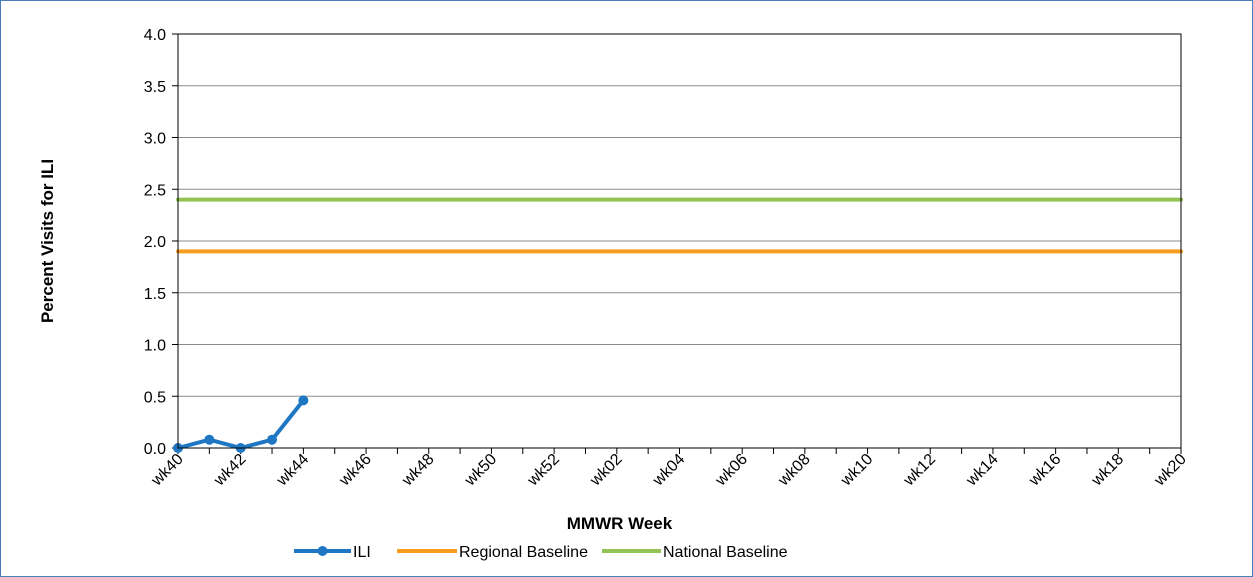  What do you see at coordinates (725, 552) in the screenshot?
I see `legend-label: National Baseline` at bounding box center [725, 552].